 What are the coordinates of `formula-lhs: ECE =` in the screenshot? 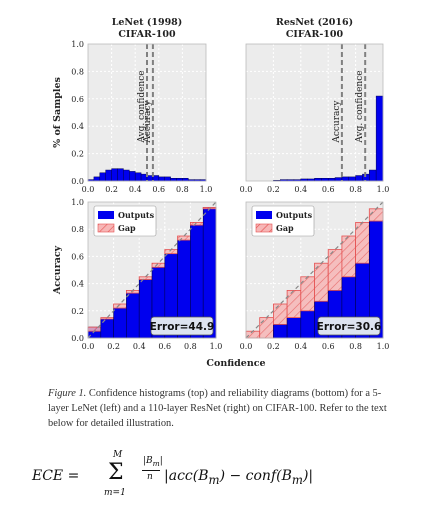 It's located at (56, 476).